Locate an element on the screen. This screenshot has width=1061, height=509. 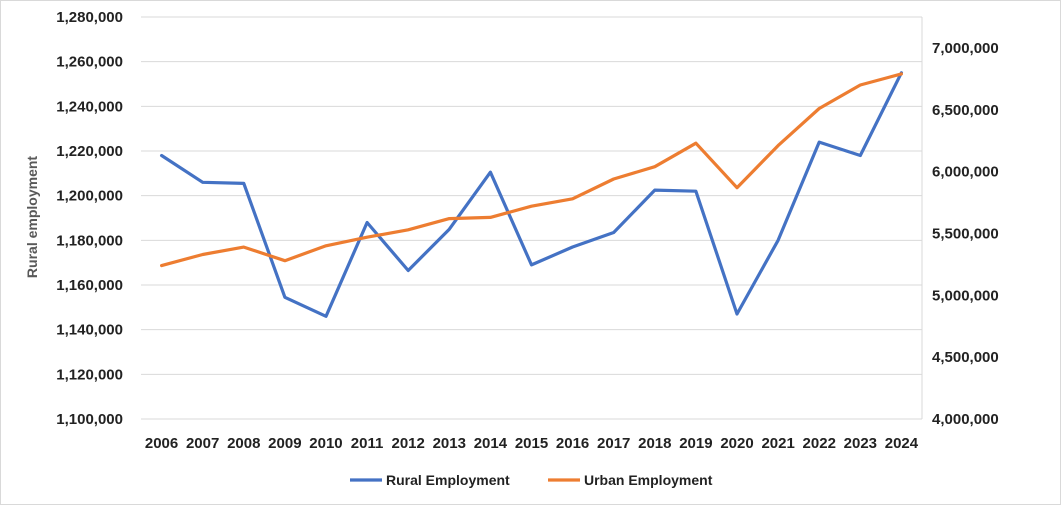
x-tick-label: 2011 is located at coordinates (367, 443).